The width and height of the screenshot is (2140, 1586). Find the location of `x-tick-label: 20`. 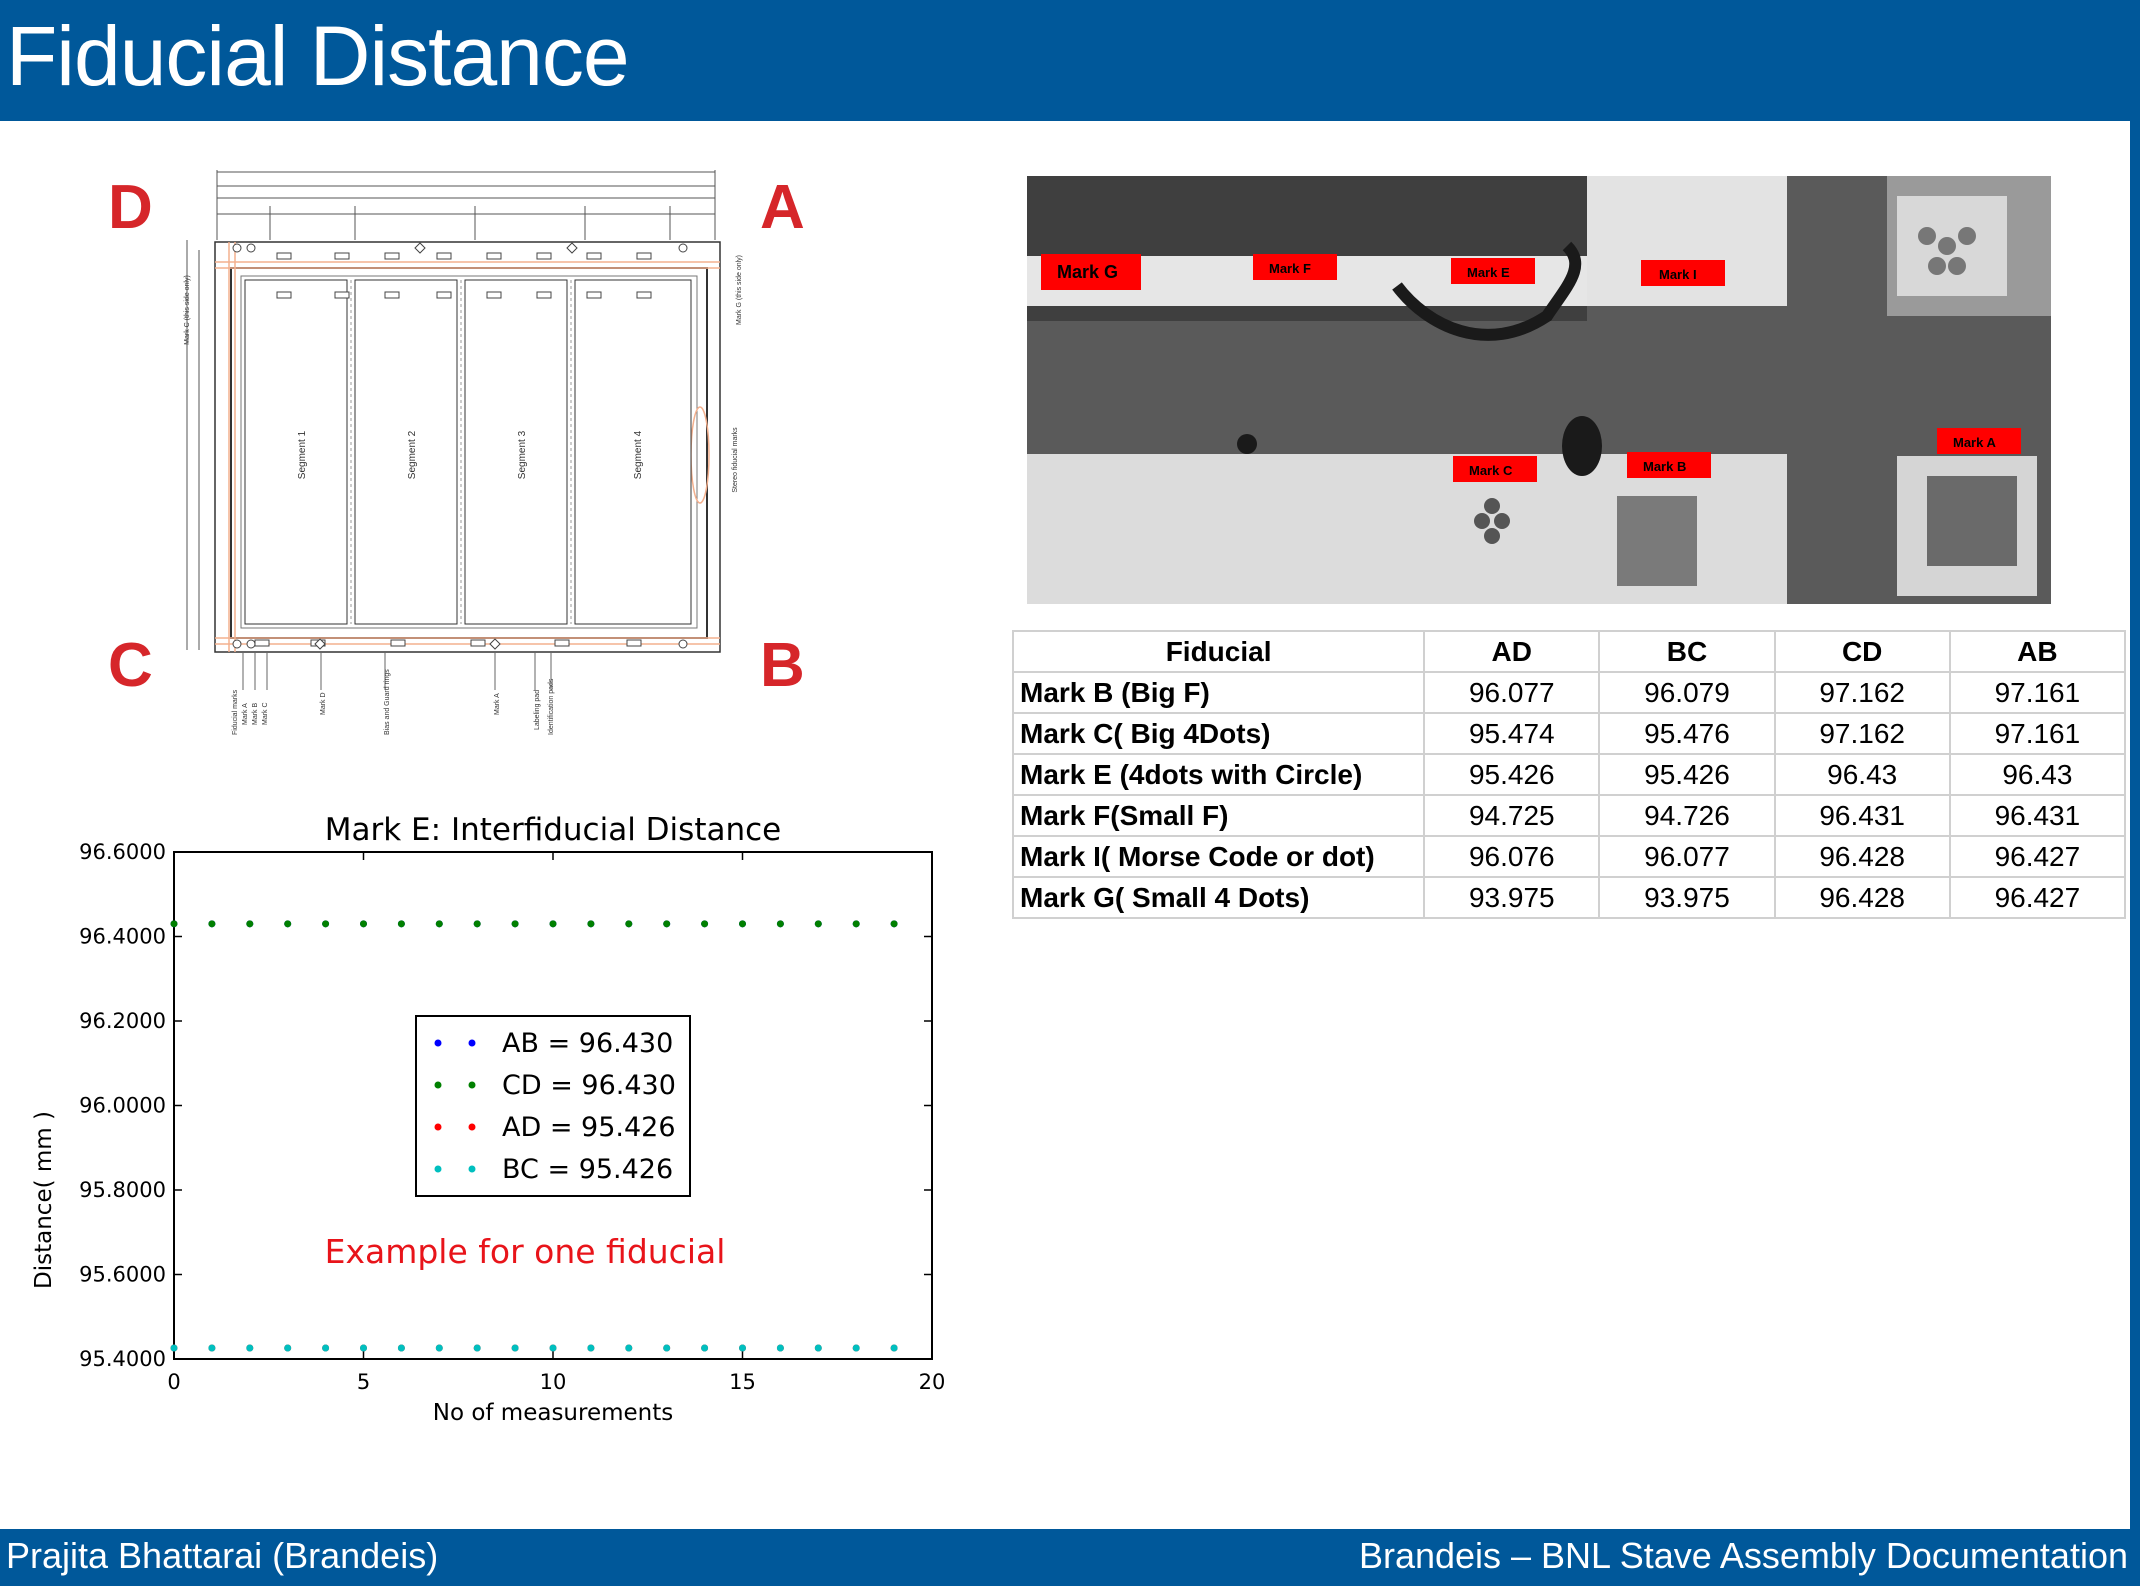

x-tick-label: 20 is located at coordinates (932, 1382).